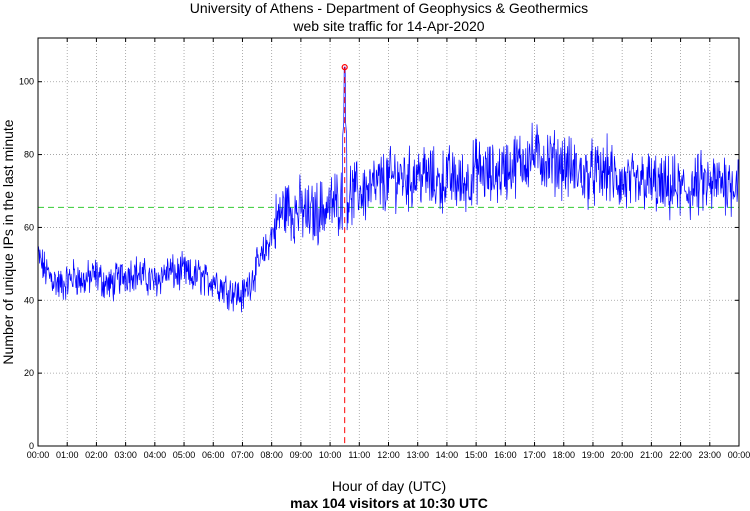 Image resolution: width=750 pixels, height=511 pixels. What do you see at coordinates (534, 455) in the screenshot?
I see `x-tick-label: 17:00` at bounding box center [534, 455].